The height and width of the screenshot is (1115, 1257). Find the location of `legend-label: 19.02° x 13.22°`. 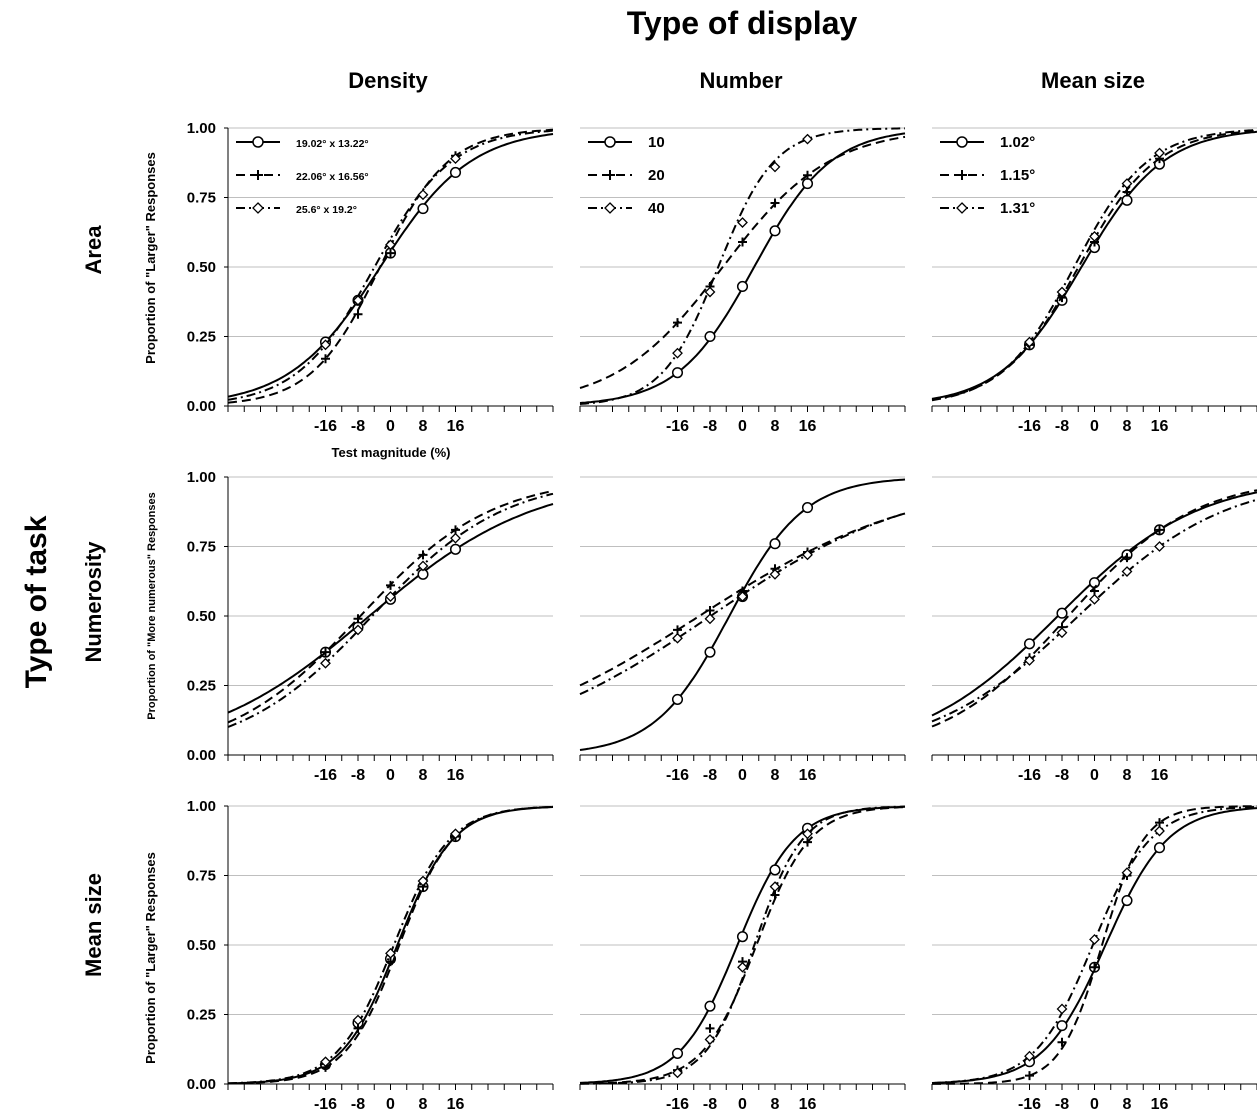

legend-label: 19.02° x 13.22° is located at coordinates (332, 144).